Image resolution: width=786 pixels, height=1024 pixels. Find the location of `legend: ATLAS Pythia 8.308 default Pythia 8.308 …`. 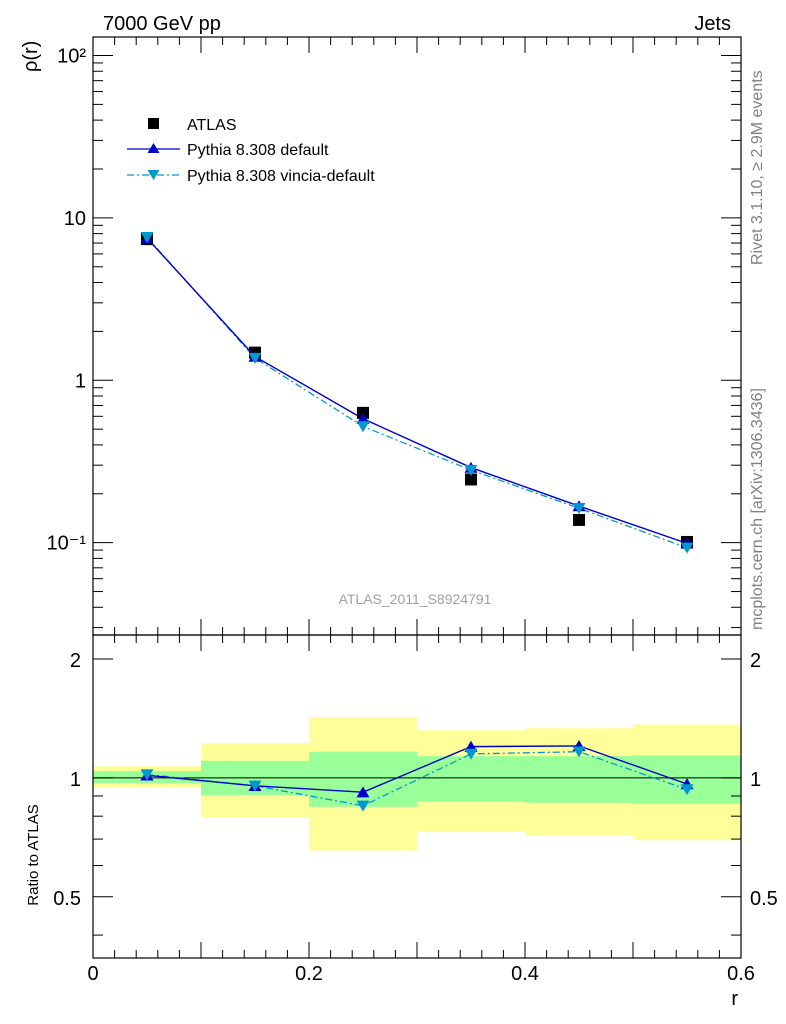

legend: ATLAS Pythia 8.308 default Pythia 8.308 … is located at coordinates (251, 151).